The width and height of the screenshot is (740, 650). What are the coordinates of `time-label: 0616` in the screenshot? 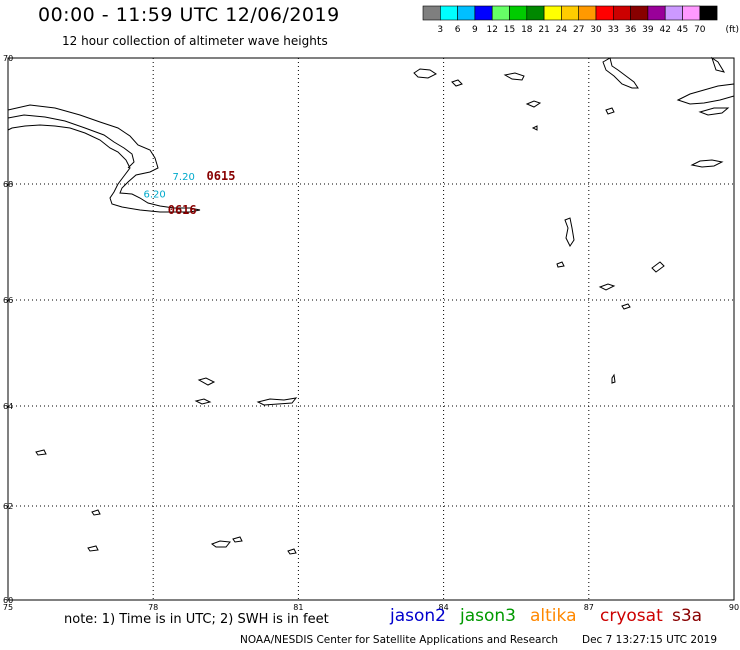 It's located at (182, 210).